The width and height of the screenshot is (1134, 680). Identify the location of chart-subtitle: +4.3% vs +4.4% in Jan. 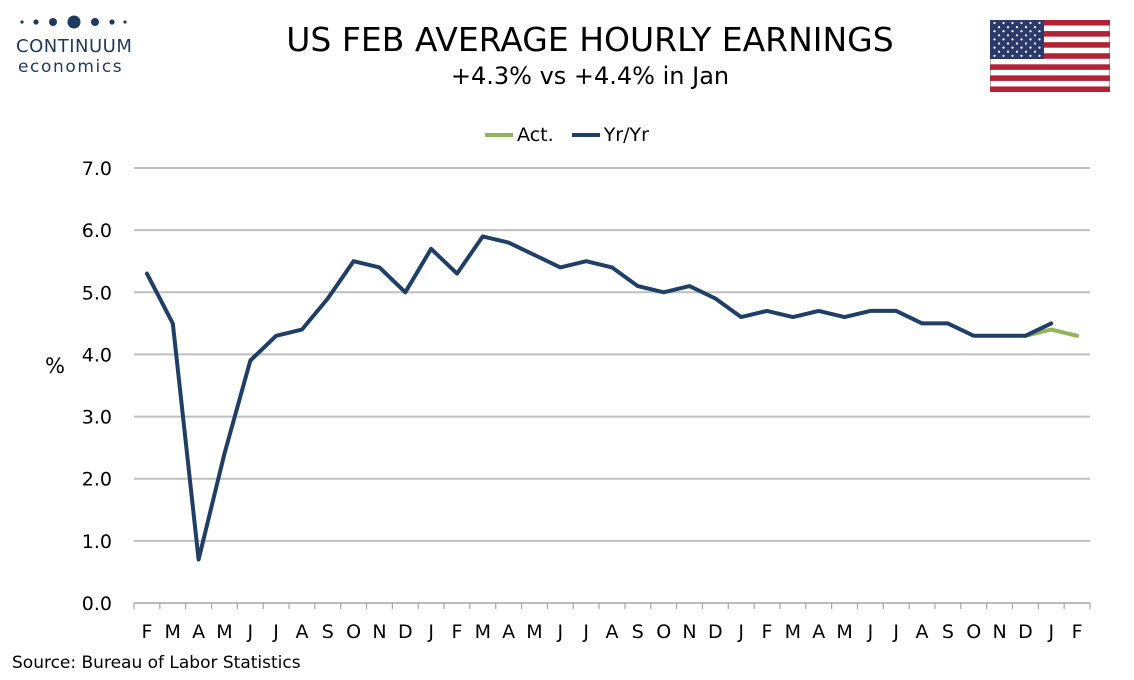
(590, 76).